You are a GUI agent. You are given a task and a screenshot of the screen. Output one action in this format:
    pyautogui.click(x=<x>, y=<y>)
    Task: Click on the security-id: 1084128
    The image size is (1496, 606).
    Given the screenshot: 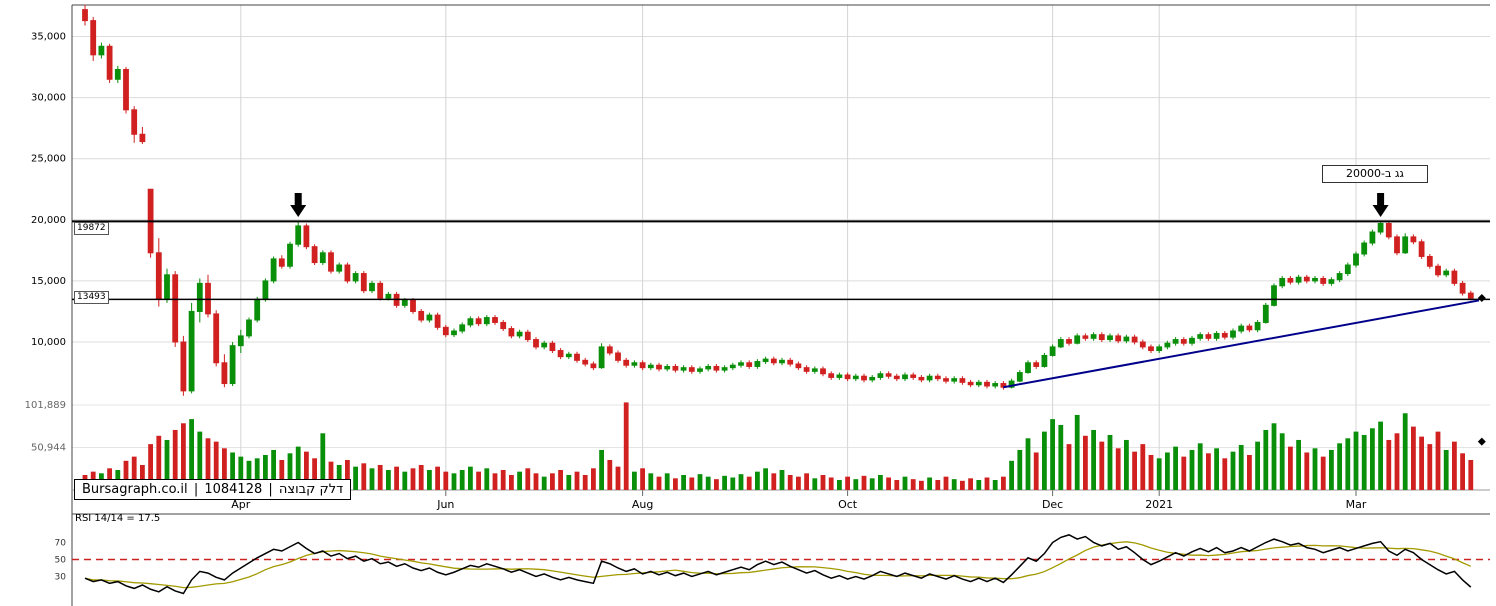 What is the action you would take?
    pyautogui.click(x=233, y=489)
    